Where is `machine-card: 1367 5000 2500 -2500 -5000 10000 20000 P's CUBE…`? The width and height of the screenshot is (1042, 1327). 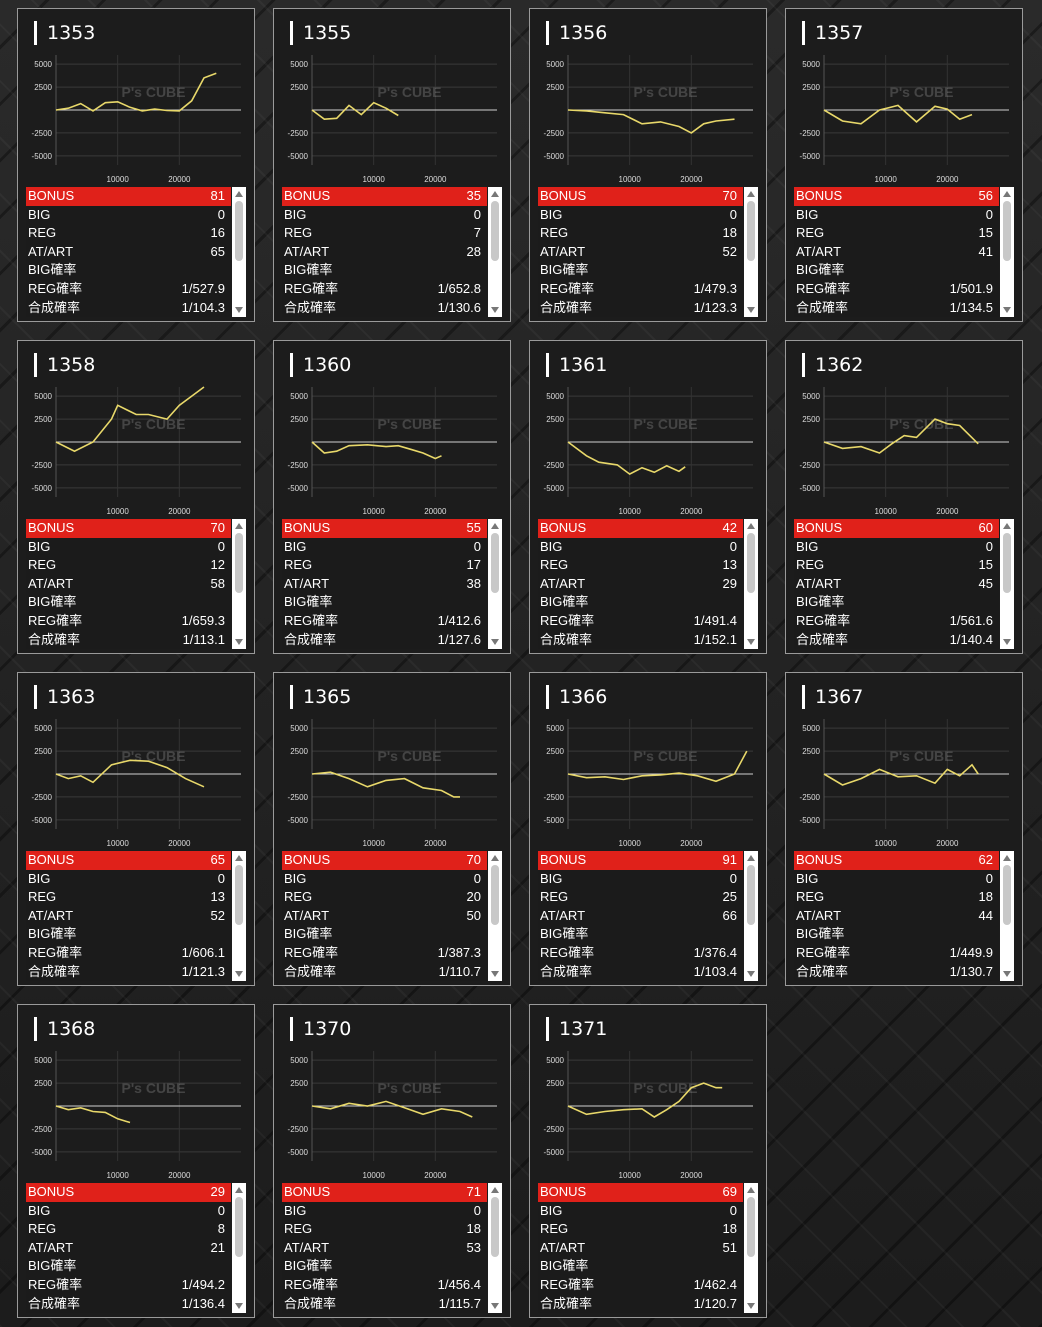
machine-card: 1367 5000 2500 -2500 -5000 10000 20000 P's CUBE… is located at coordinates (904, 829).